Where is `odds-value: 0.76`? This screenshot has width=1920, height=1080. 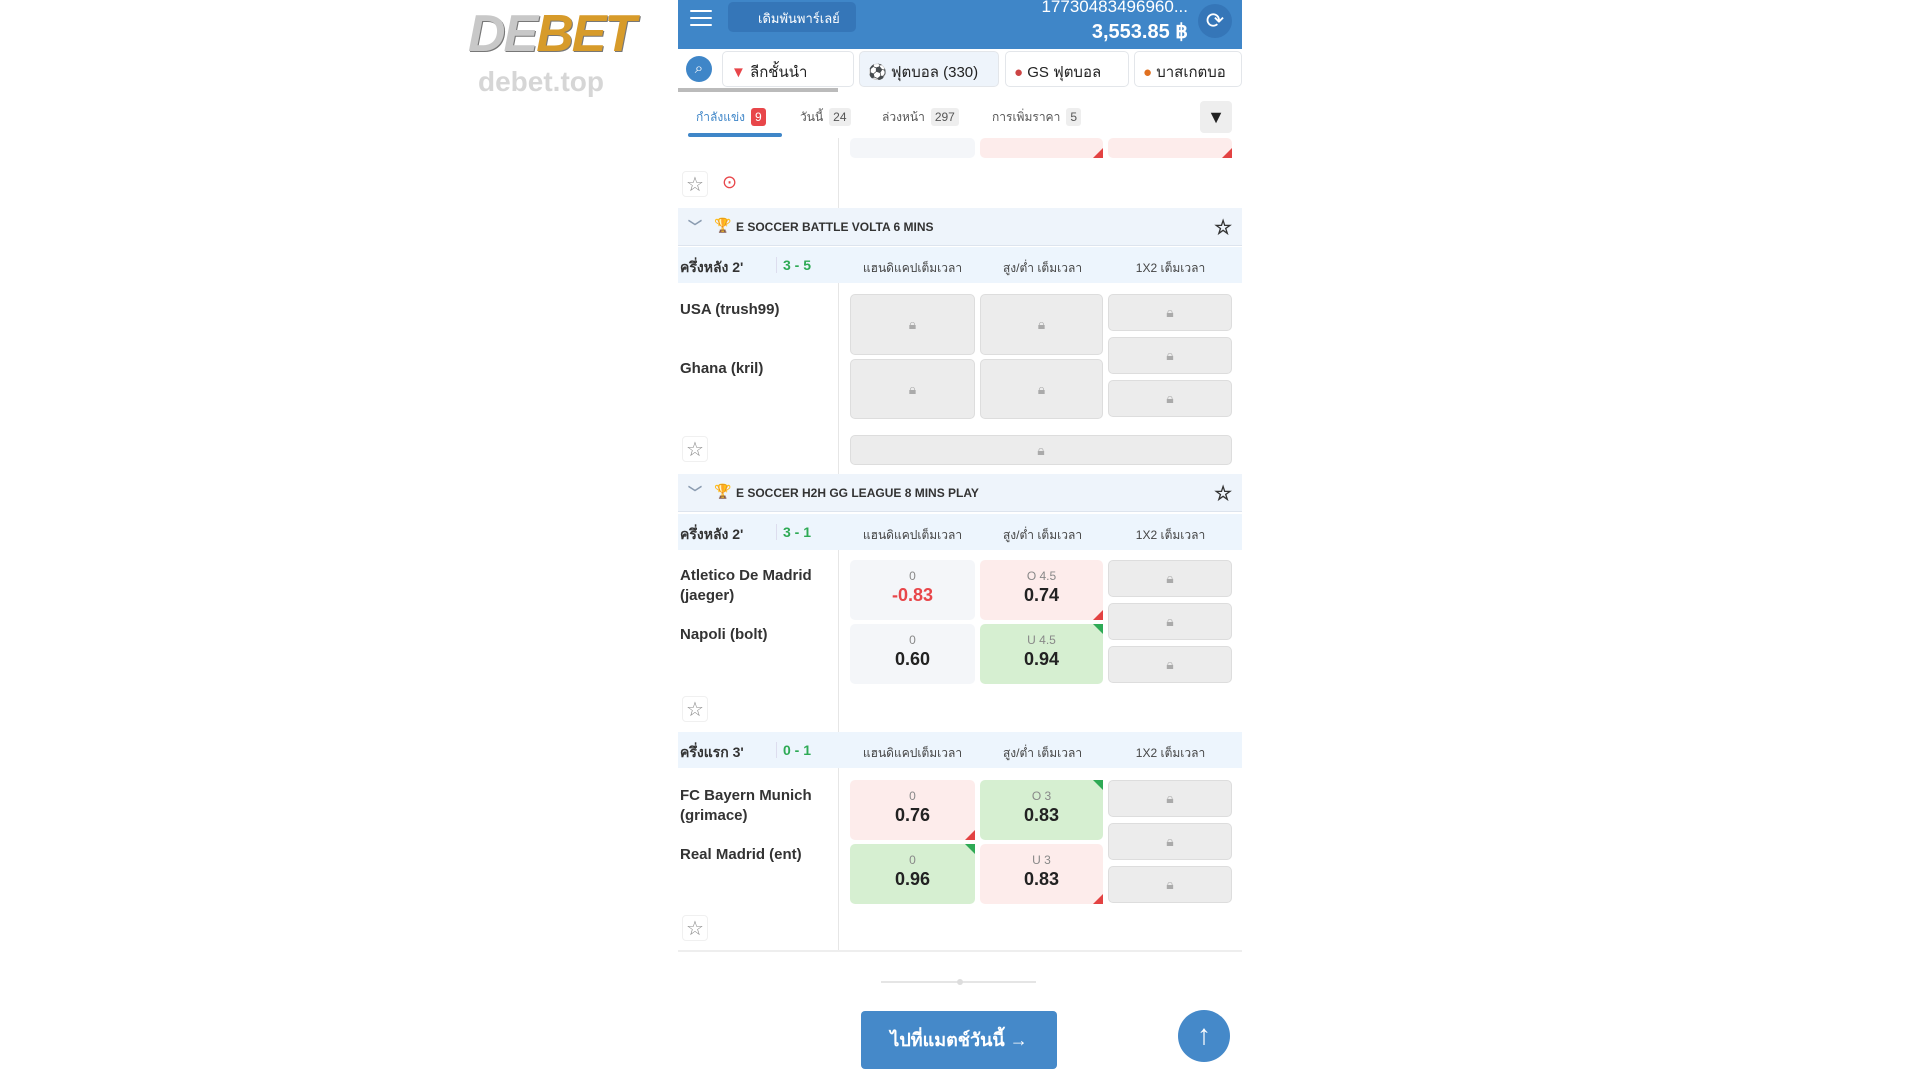
odds-value: 0.76 is located at coordinates (912, 815).